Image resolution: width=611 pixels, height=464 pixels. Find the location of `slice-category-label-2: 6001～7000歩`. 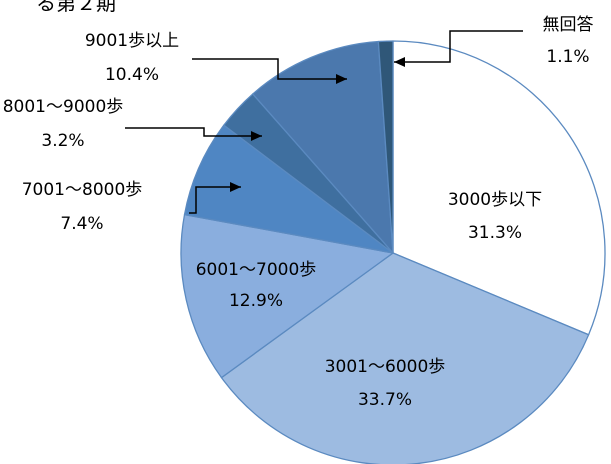

slice-category-label-2: 6001～7000歩 is located at coordinates (256, 270).